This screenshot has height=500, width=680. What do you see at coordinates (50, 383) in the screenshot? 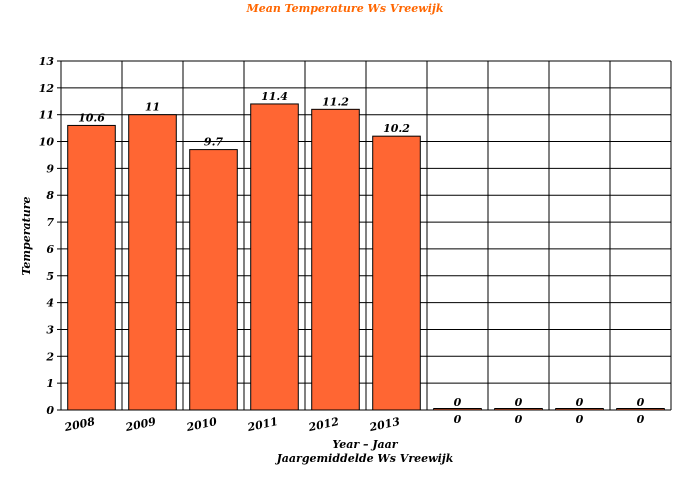
I see `y-tick-label: 1` at bounding box center [50, 383].